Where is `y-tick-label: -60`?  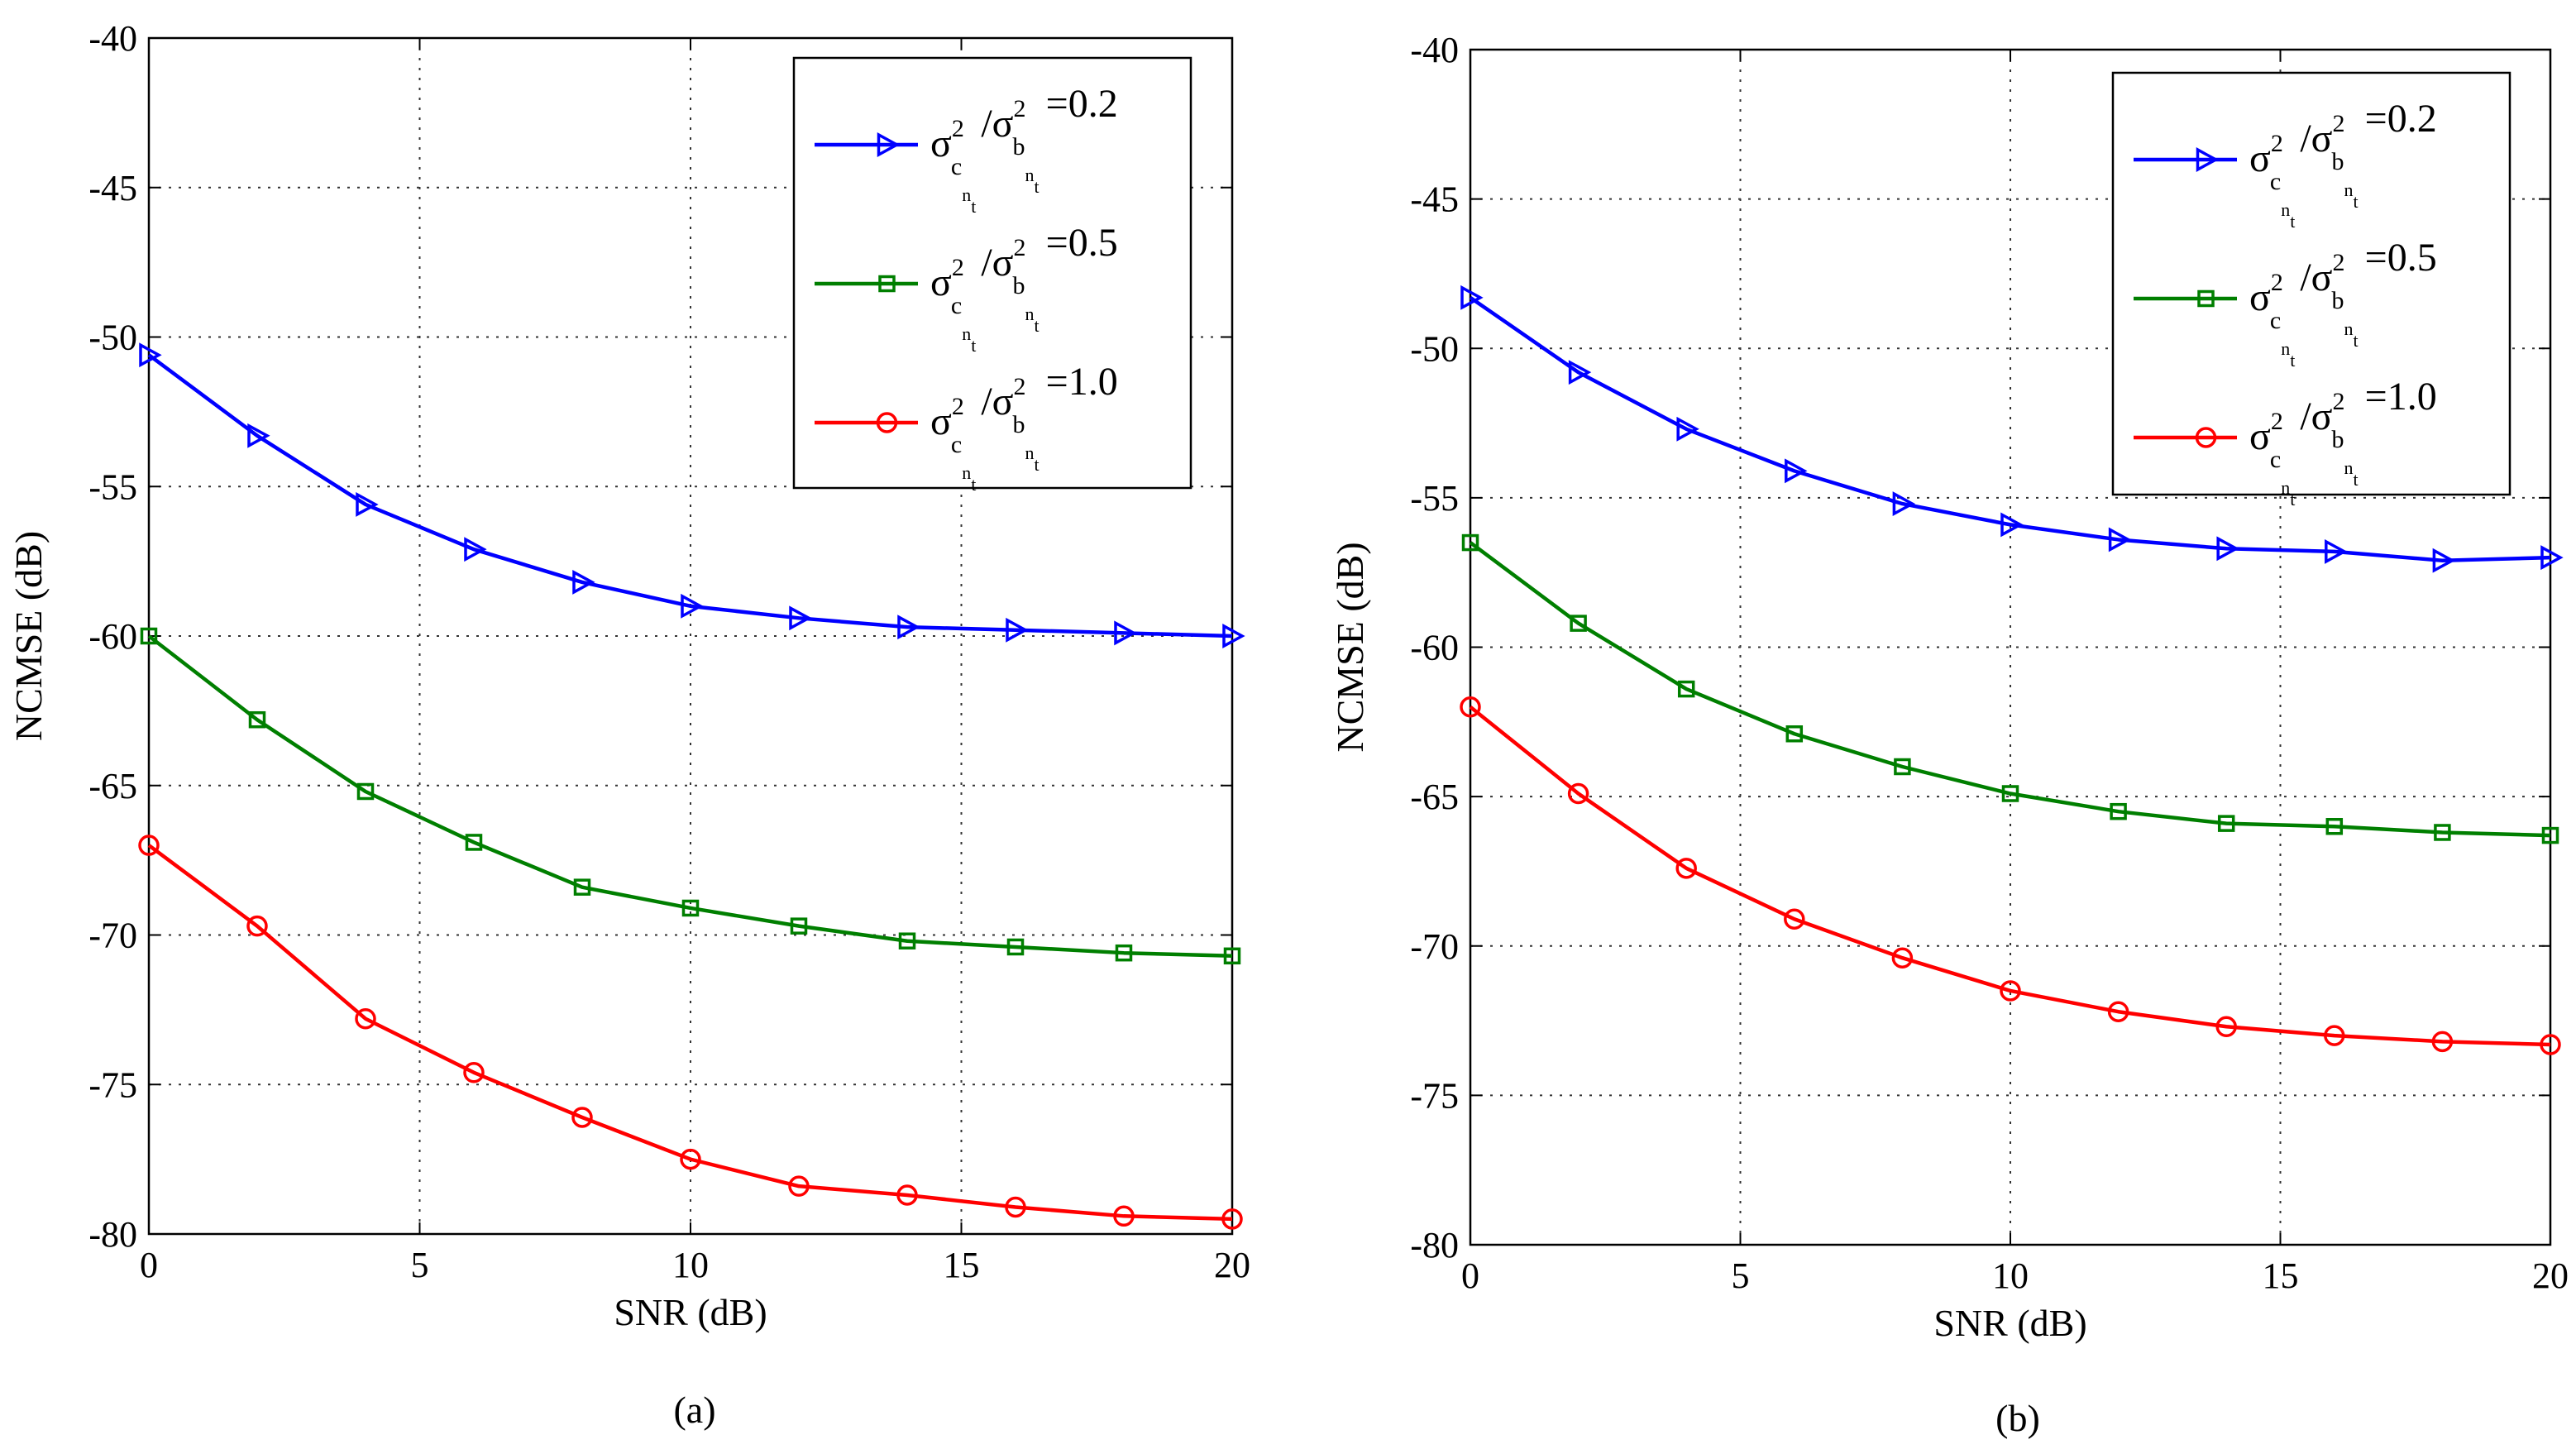
y-tick-label: -60 is located at coordinates (1434, 648).